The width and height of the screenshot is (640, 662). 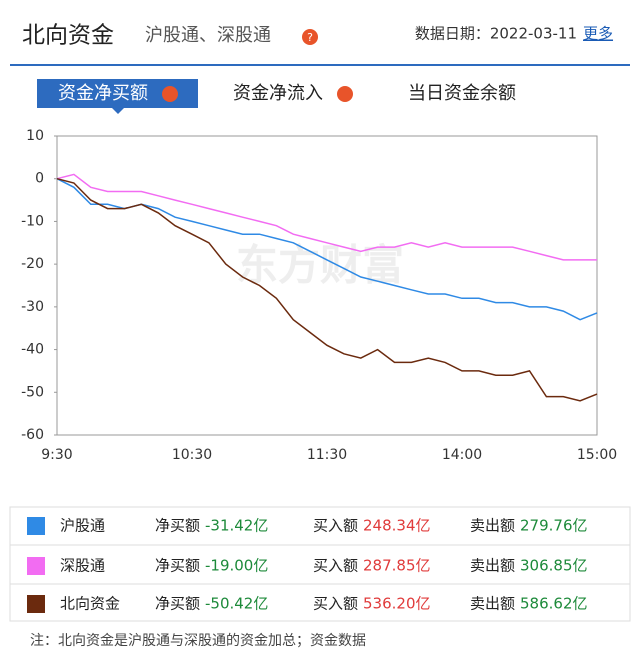 What do you see at coordinates (327, 455) in the screenshot?
I see `x-tick-label: 11:30` at bounding box center [327, 455].